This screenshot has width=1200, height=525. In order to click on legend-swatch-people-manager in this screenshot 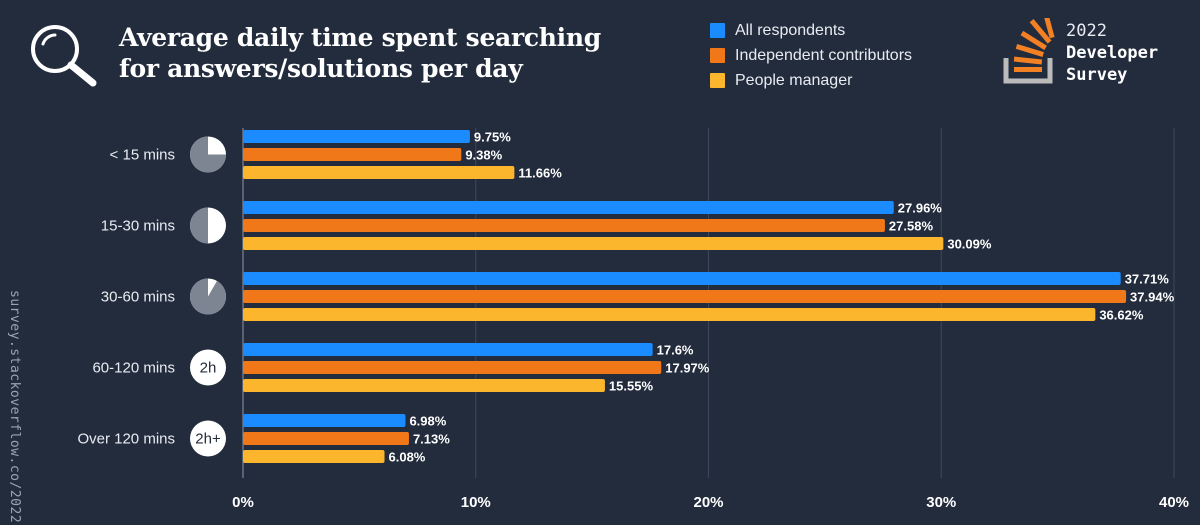, I will do `click(717, 80)`.